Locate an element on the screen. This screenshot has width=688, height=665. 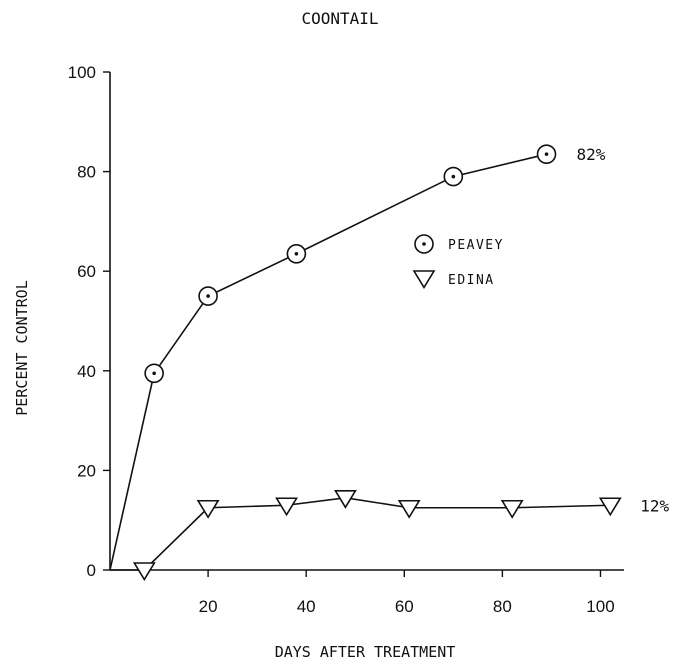
x-tick-label: 20 is located at coordinates (208, 606).